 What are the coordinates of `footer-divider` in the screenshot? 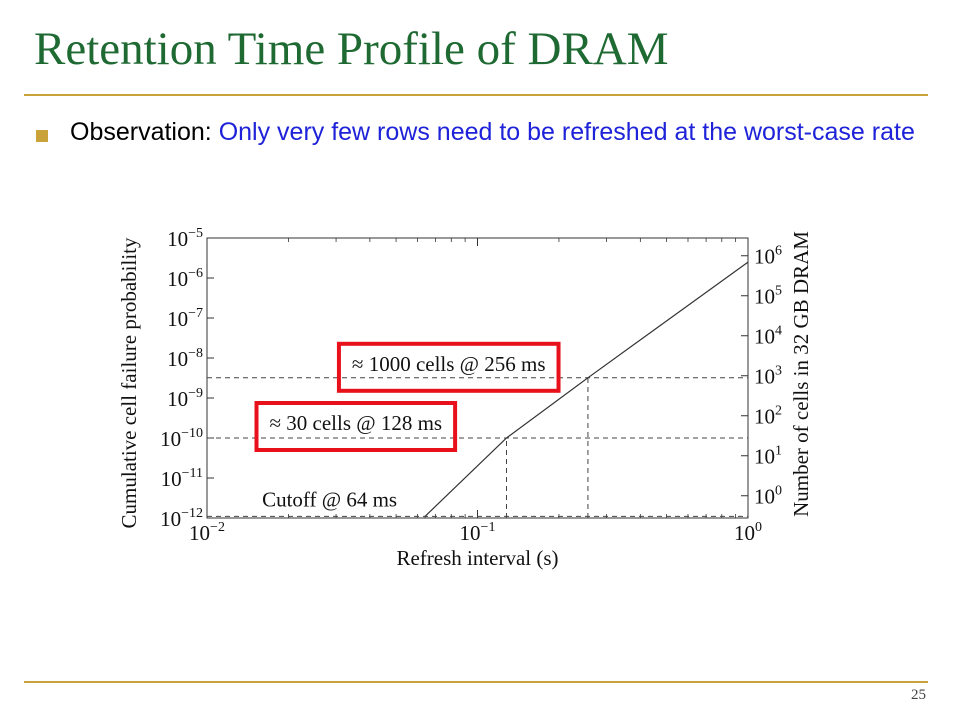 It's located at (476, 682).